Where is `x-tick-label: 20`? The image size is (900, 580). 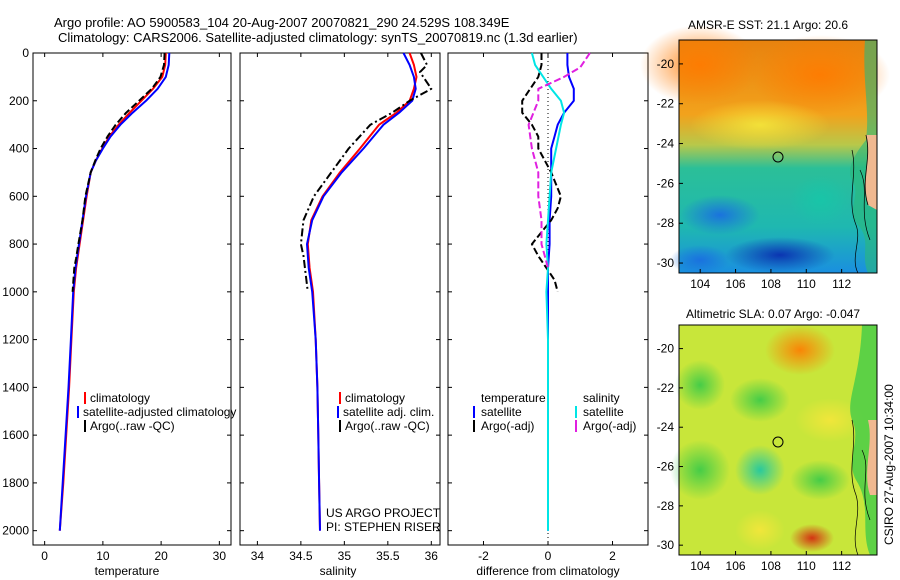
x-tick-label: 20 is located at coordinates (161, 556).